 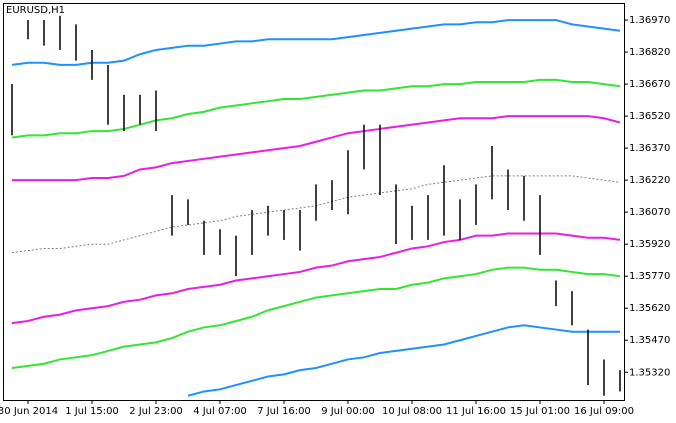 I want to click on y-tick-label: 1.36370, so click(x=649, y=148).